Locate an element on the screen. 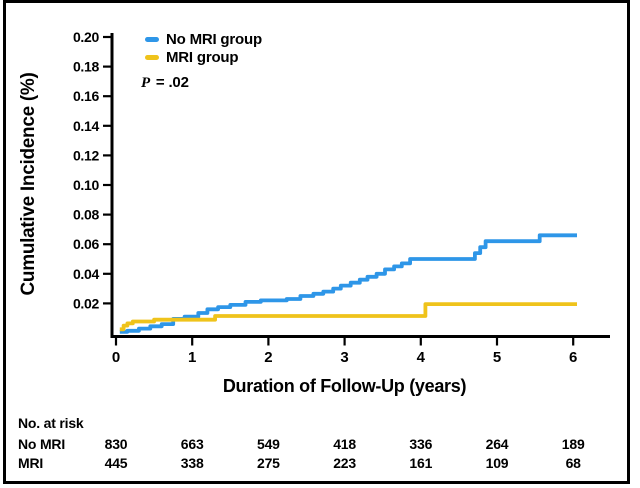  legend-item: MRI group is located at coordinates (203, 57).